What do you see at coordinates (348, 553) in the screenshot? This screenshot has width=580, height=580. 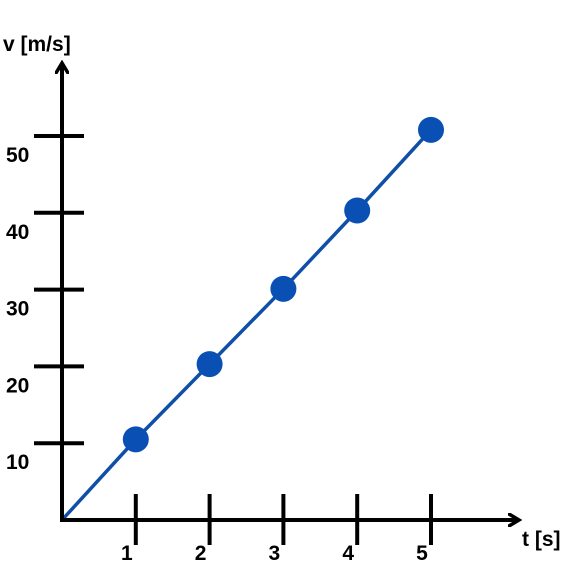 I see `x-tick-label: 4` at bounding box center [348, 553].